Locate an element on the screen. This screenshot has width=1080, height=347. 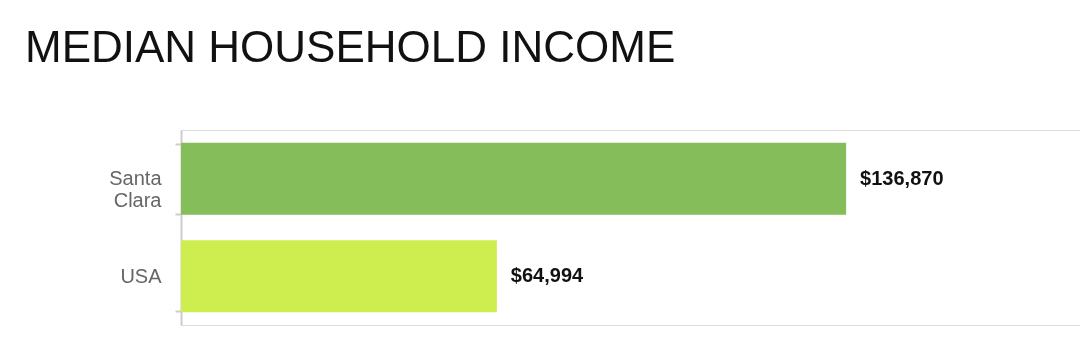
y-tick-label: USA is located at coordinates (141, 275).